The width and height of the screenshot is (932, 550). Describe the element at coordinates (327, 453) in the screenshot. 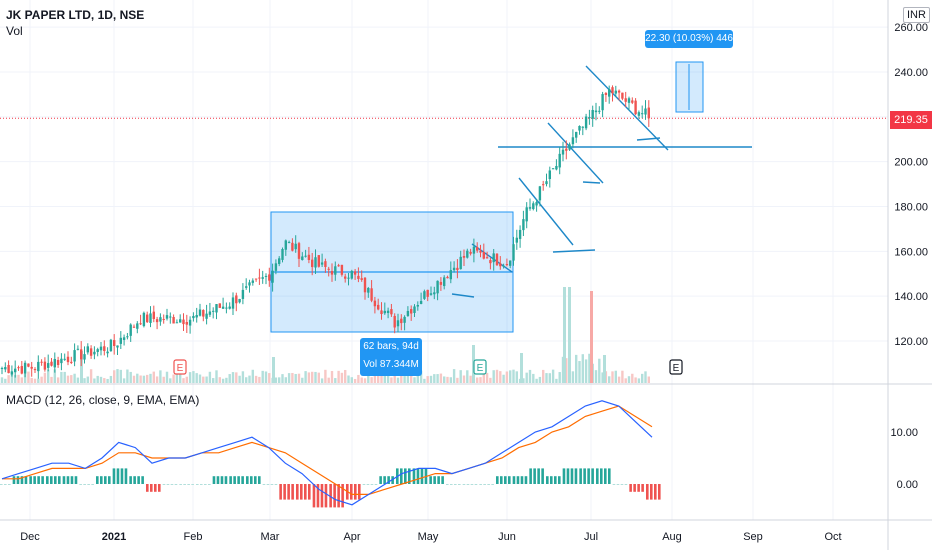

I see `macd-line` at that location.